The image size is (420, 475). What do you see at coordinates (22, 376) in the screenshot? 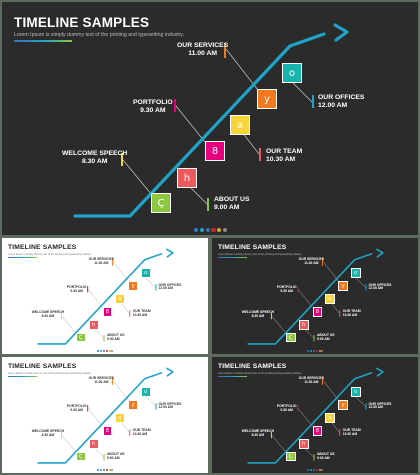
I see `title-accent-rule` at bounding box center [22, 376].